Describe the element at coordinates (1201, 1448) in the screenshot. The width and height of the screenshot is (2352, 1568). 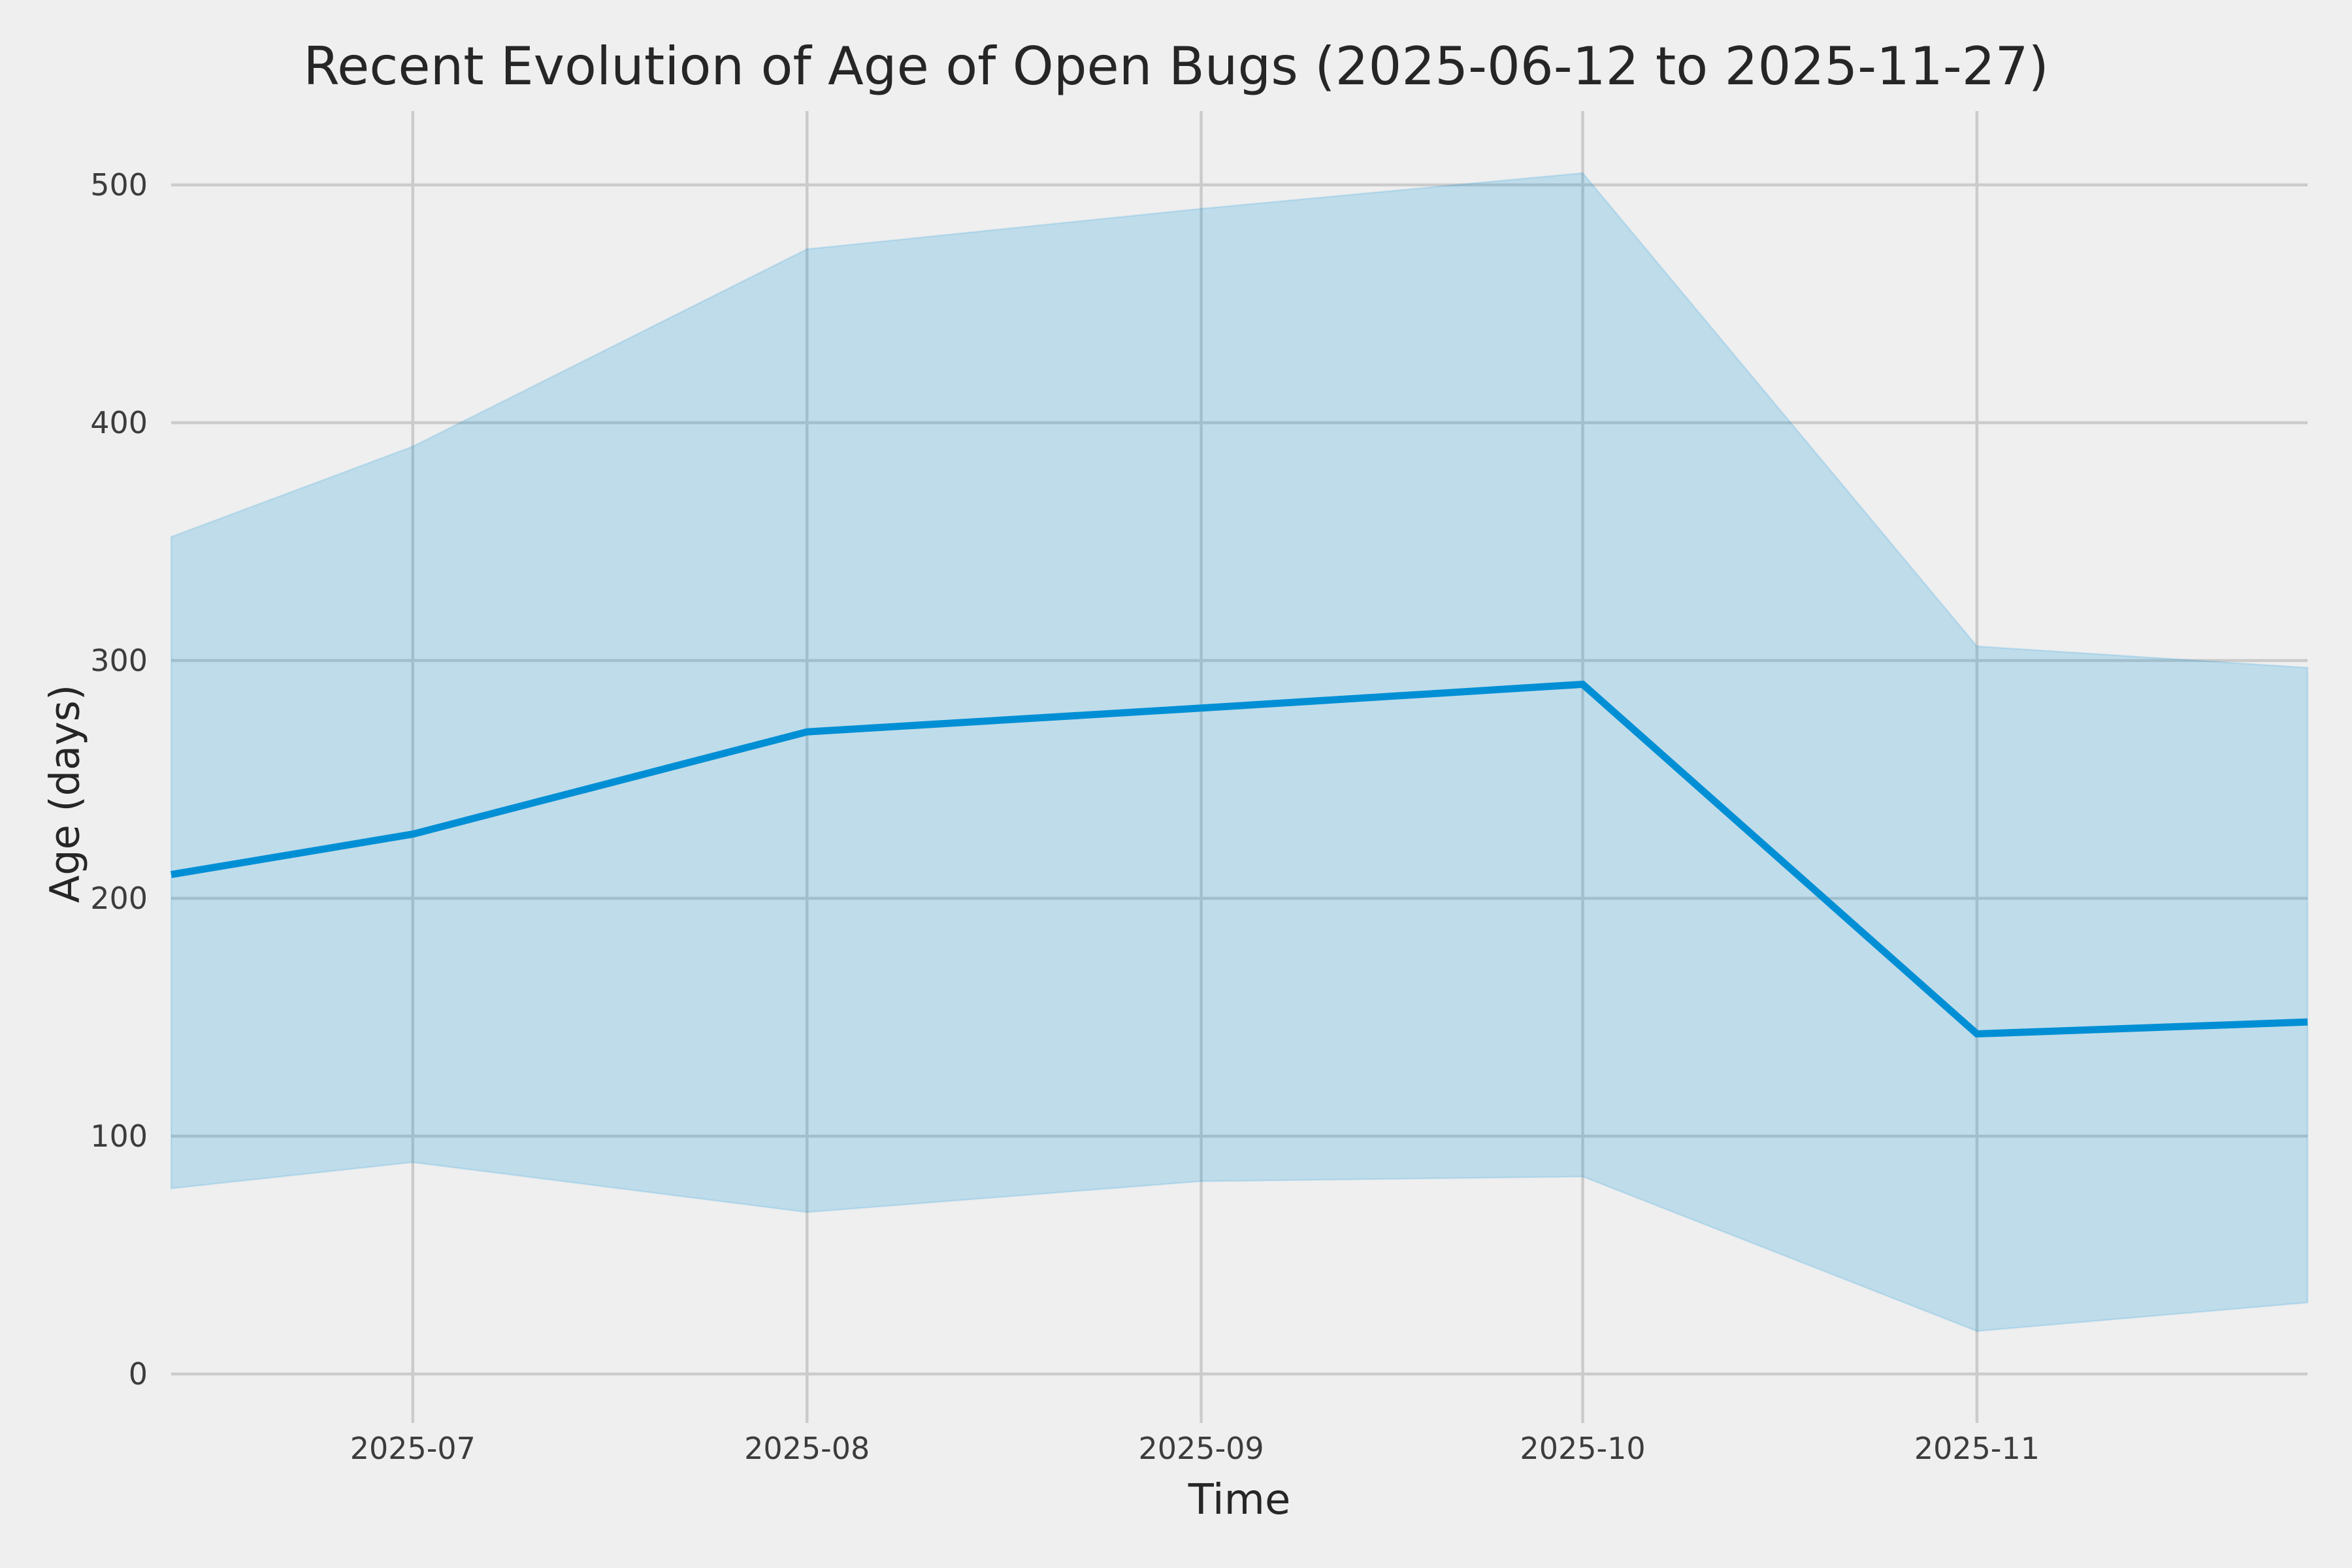
I see `x-tick-label: 2025-09` at that location.